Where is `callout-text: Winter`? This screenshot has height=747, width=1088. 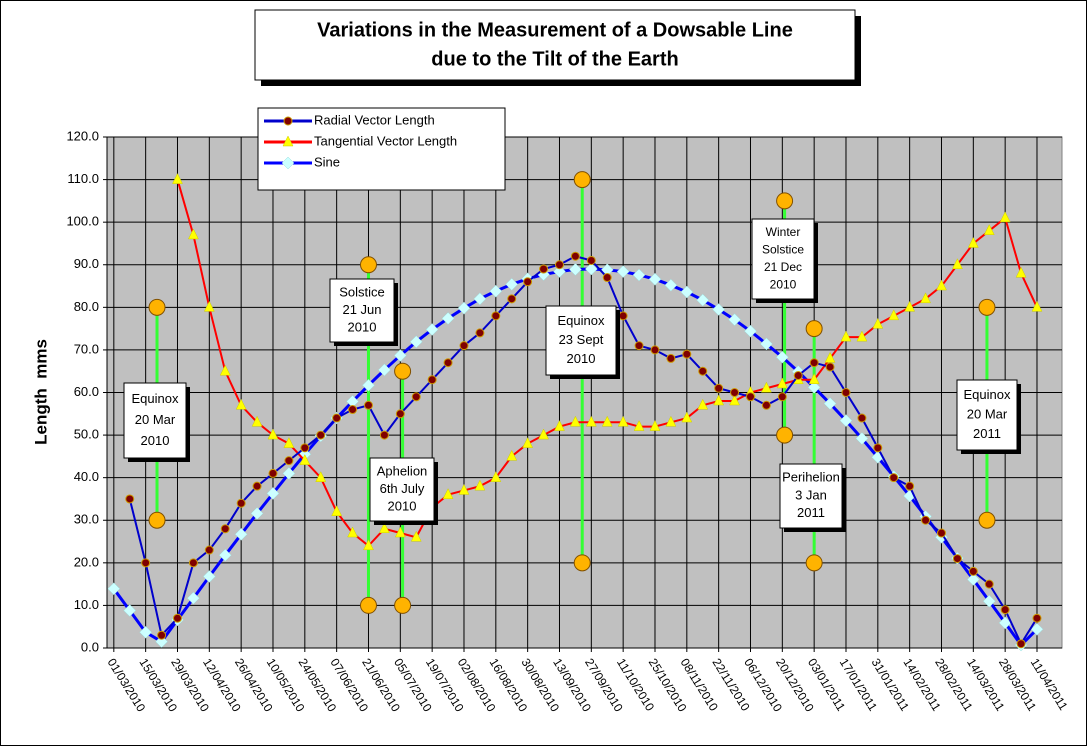 callout-text: Winter is located at coordinates (783, 232).